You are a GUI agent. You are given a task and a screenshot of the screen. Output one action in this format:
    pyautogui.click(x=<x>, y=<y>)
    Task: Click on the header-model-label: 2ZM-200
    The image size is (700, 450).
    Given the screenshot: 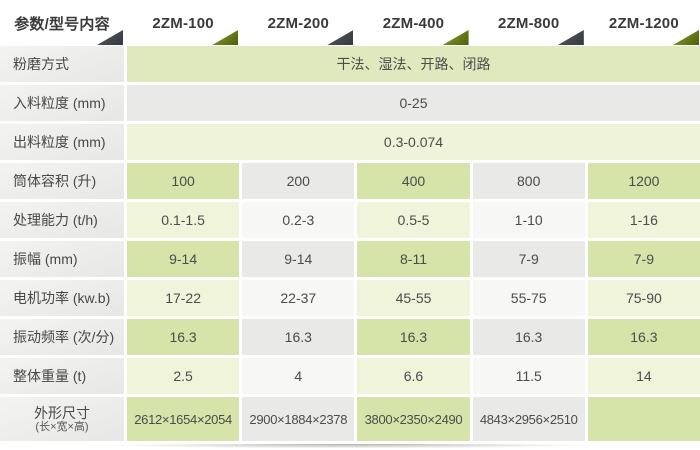 What is the action you would take?
    pyautogui.click(x=298, y=23)
    